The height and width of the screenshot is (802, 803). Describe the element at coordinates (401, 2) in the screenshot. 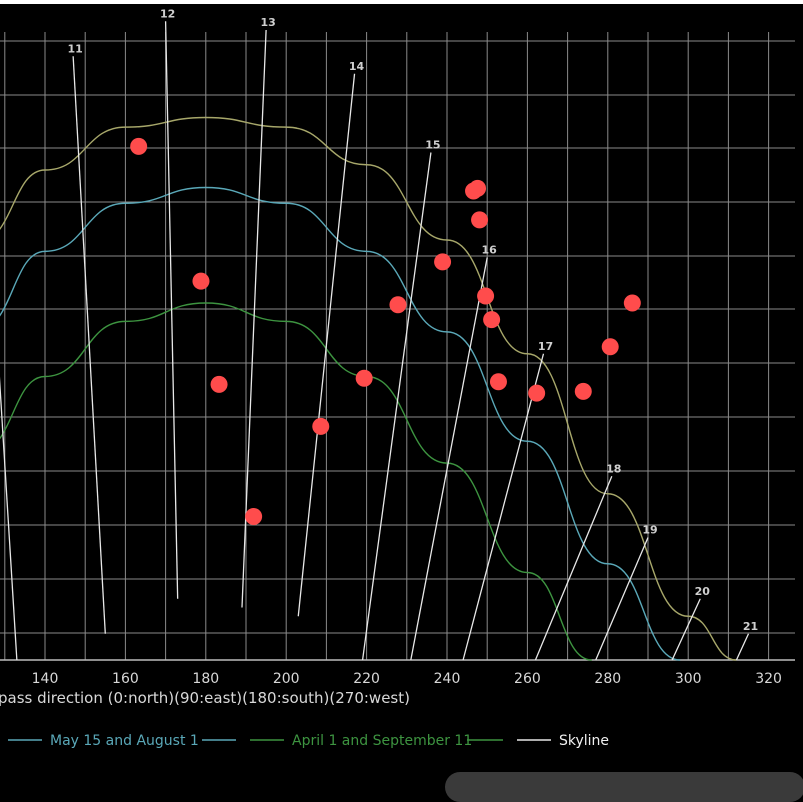

I see `top-edge-bar` at that location.